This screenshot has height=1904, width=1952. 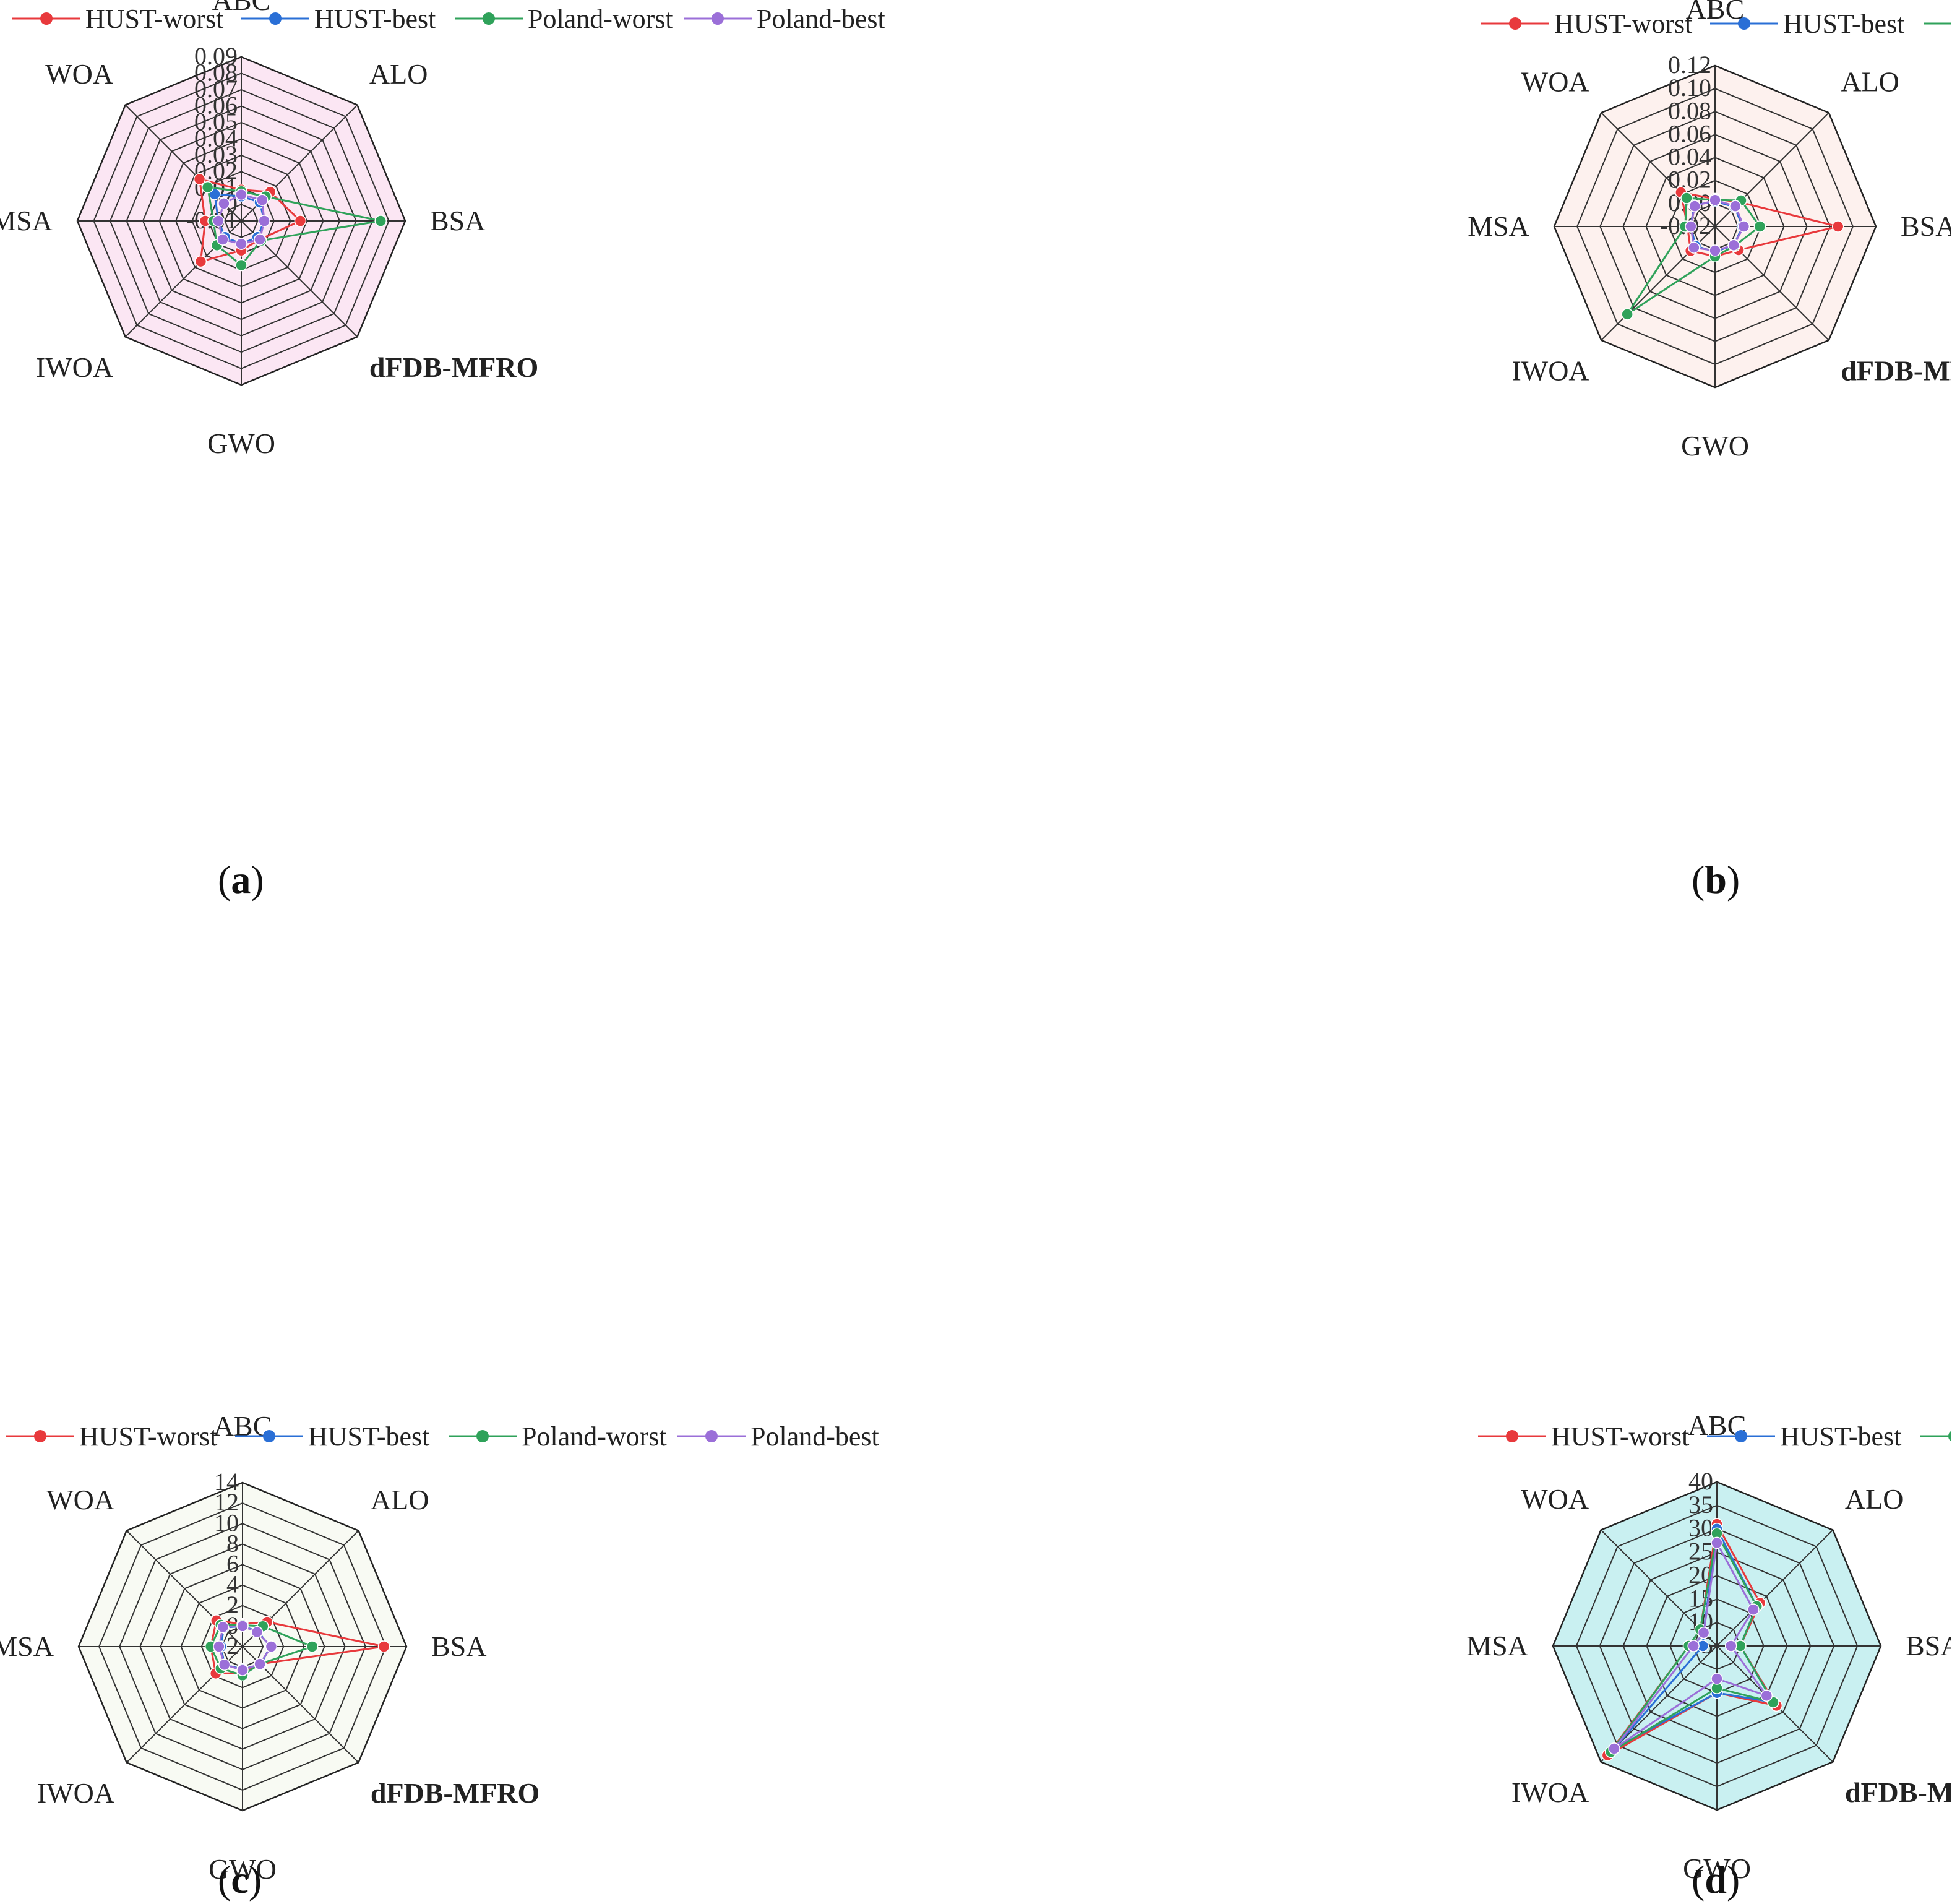 I want to click on axis-spoke-alo, so click(x=1775, y=1588).